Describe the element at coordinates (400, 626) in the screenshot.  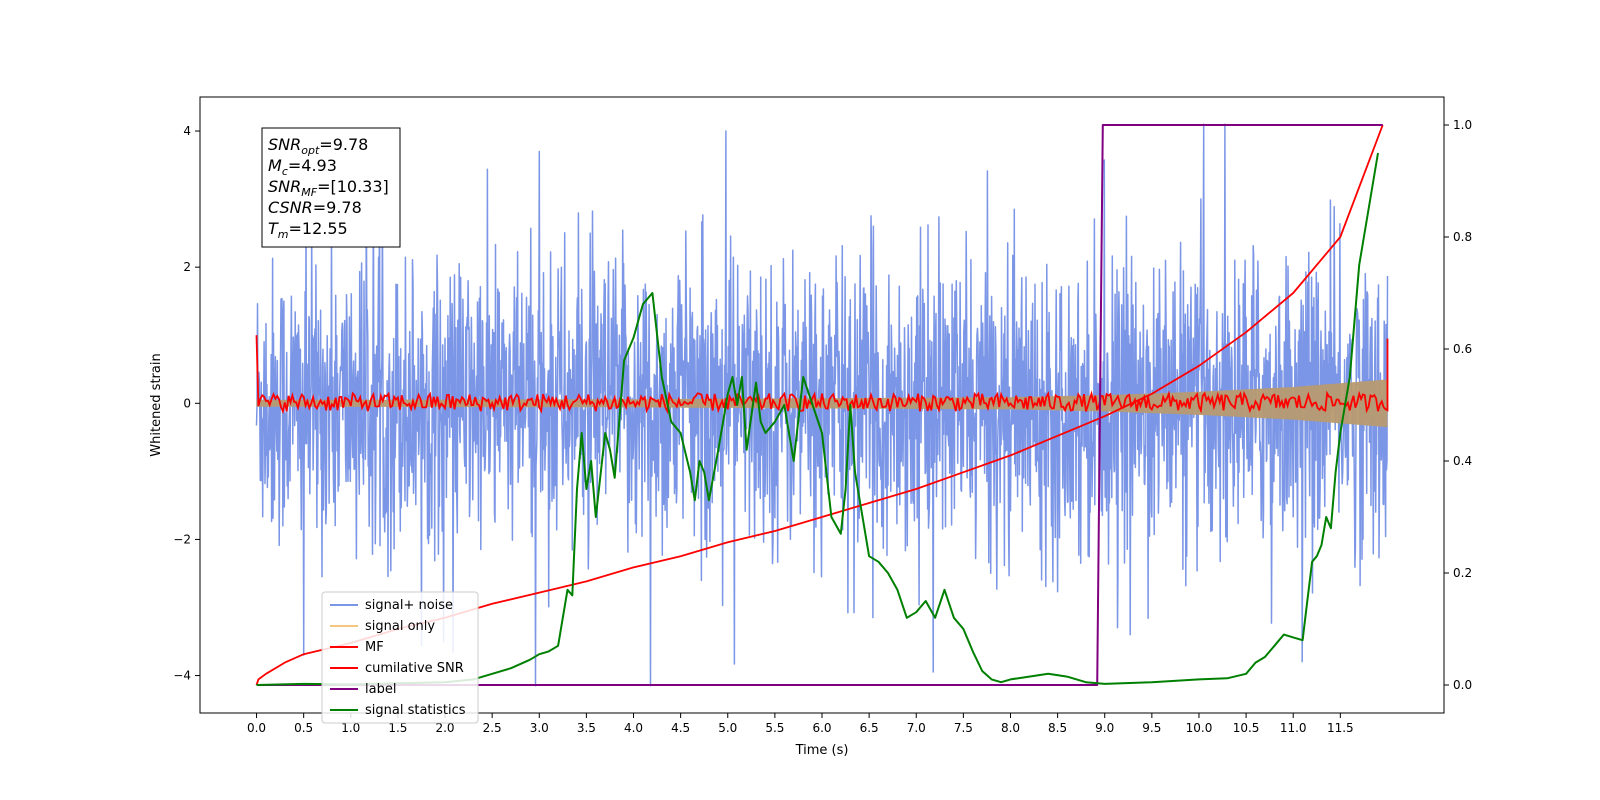
I see `legend-label: signal only` at that location.